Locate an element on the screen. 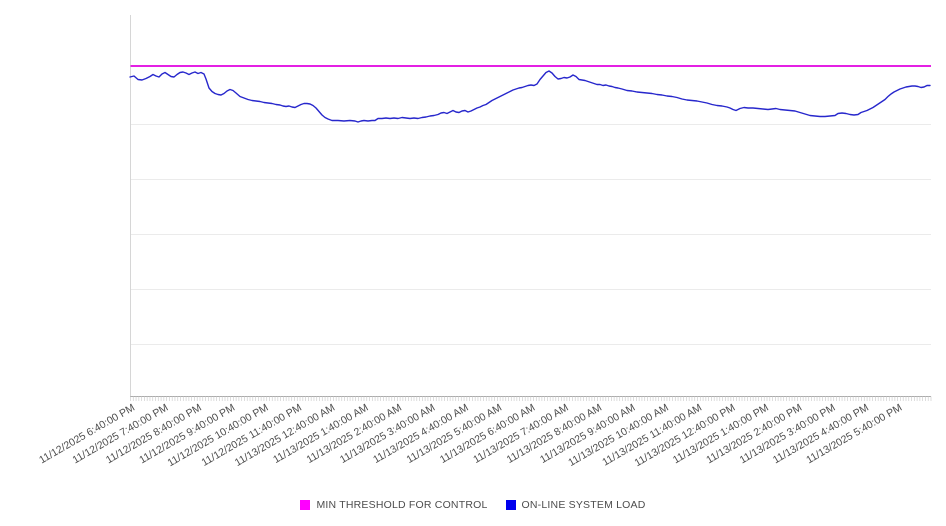 The width and height of the screenshot is (946, 526). load-legend-swatch is located at coordinates (510, 505).